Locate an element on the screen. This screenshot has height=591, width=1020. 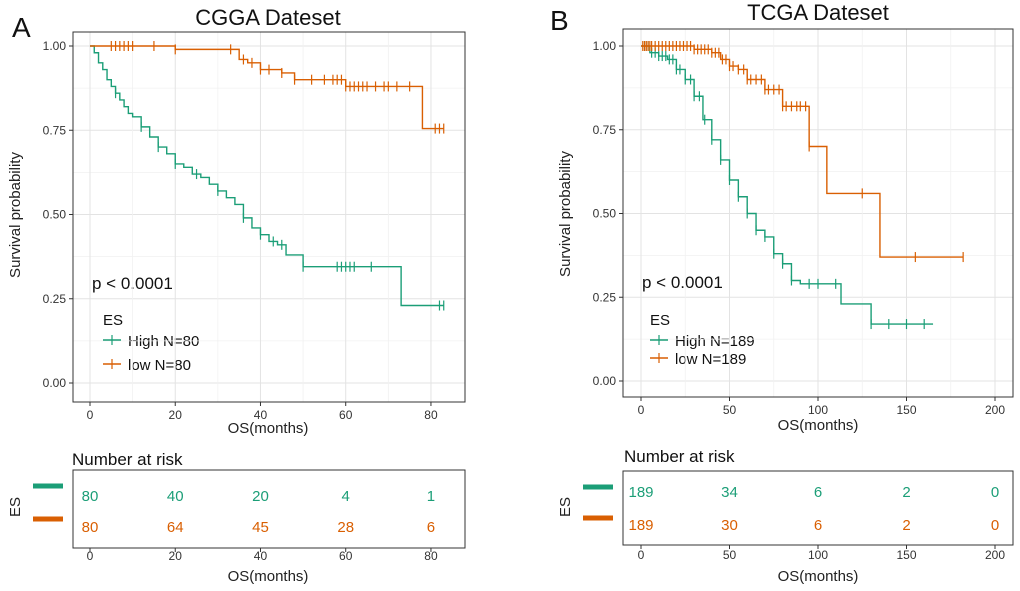
panel-a-xtick-label: 20 is located at coordinates (176, 415).